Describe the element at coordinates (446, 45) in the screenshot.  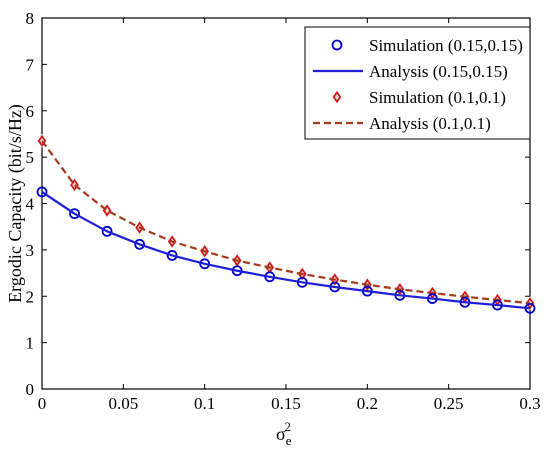
I see `legend-label: Simulation (0.15,0.15)` at that location.